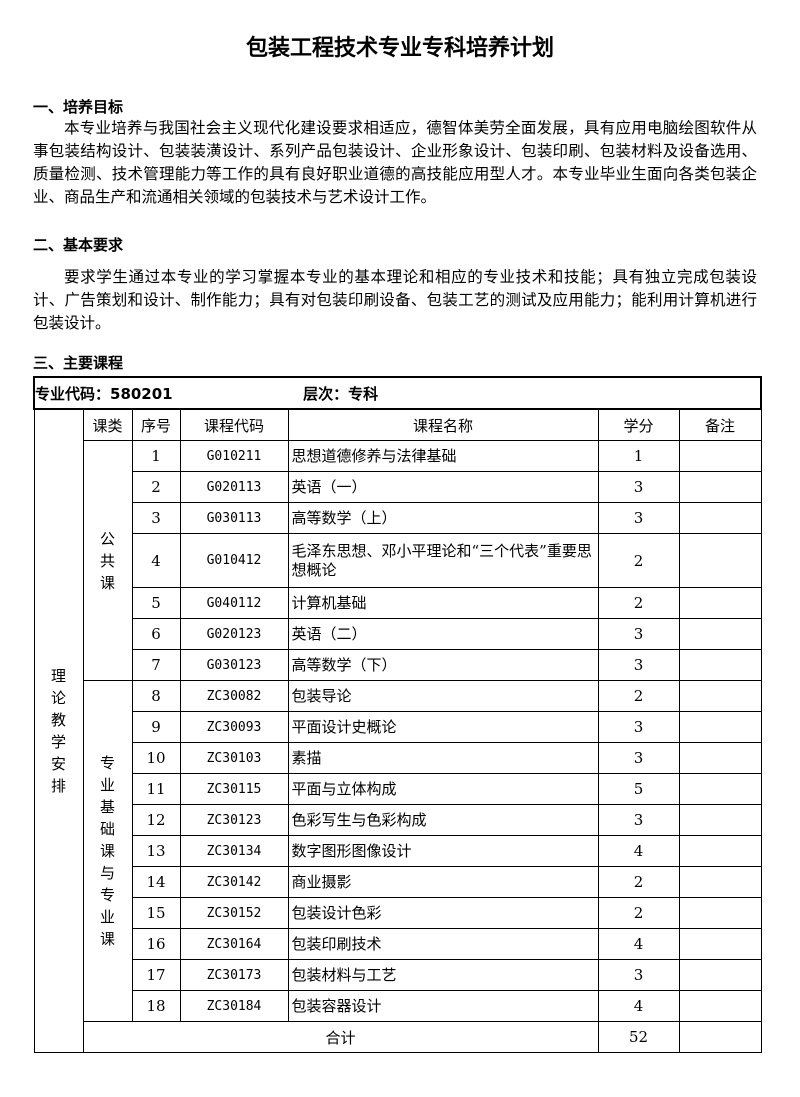 The width and height of the screenshot is (800, 1097). Describe the element at coordinates (234, 758) in the screenshot. I see `course-code: ZC30103` at that location.